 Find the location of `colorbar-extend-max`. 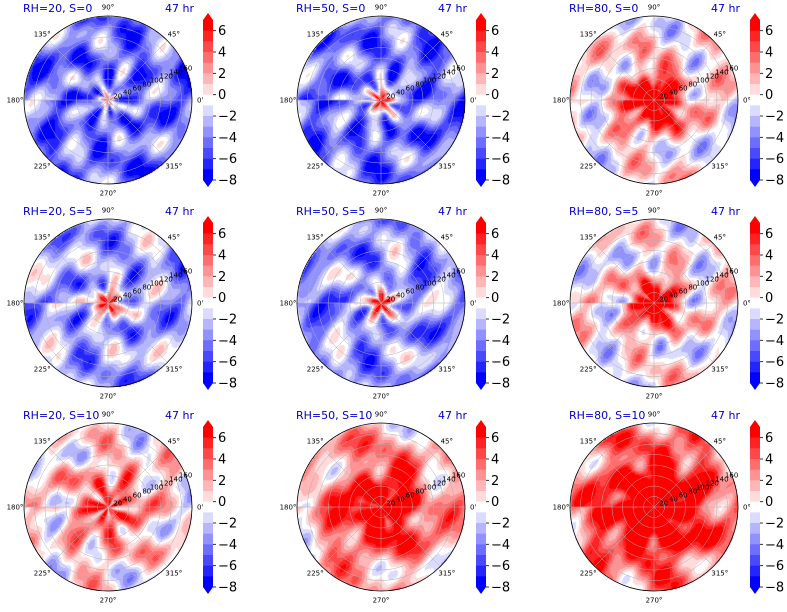

colorbar-extend-max is located at coordinates (208, 423).